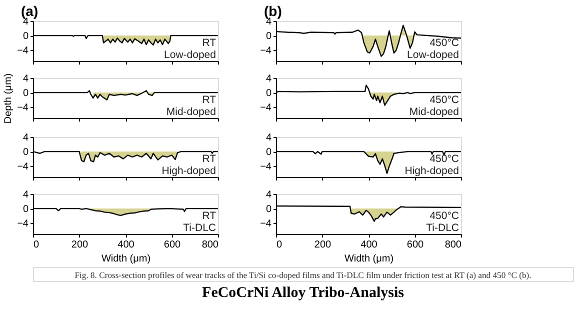  Describe the element at coordinates (303, 293) in the screenshot. I see `text: FeCoCrNi Alloy Tribo-Analysis` at that location.